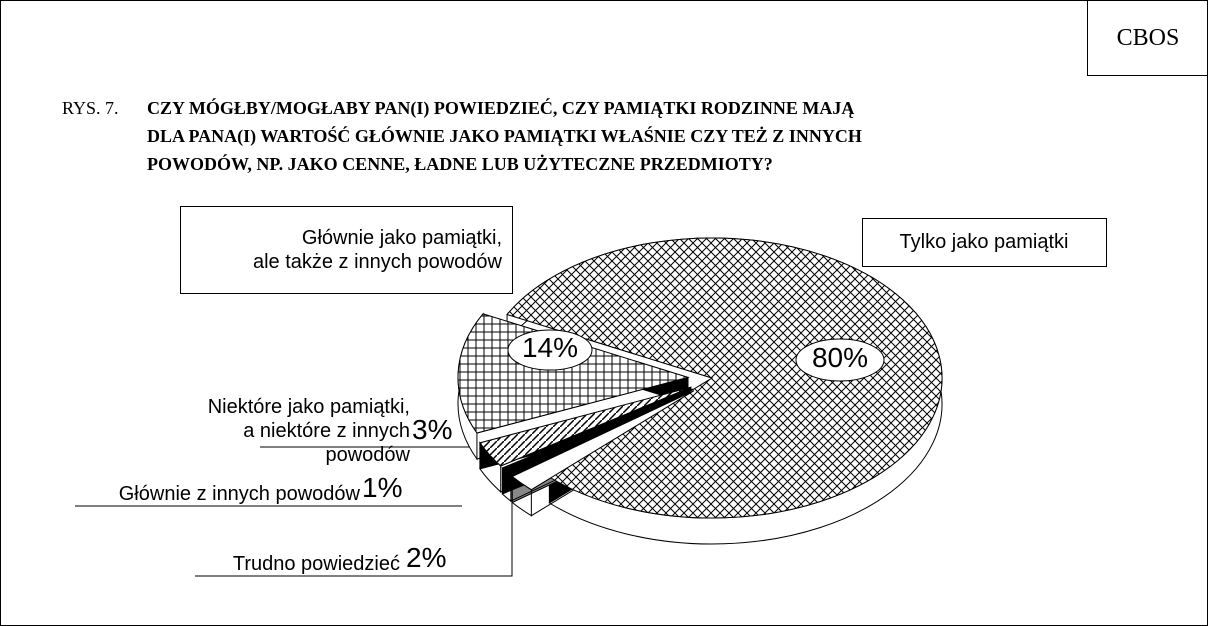 The width and height of the screenshot is (1208, 626). Describe the element at coordinates (90, 108) in the screenshot. I see `figure-number: RYS. 7.` at that location.